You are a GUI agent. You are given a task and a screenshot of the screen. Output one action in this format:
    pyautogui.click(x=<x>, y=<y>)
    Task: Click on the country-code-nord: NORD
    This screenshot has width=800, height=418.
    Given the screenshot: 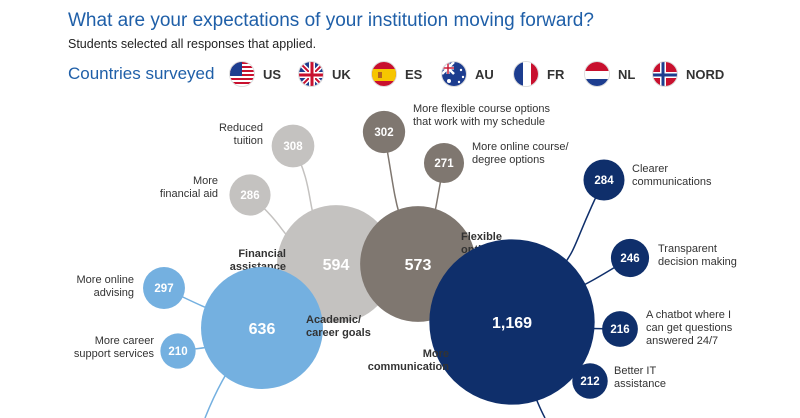 What is the action you would take?
    pyautogui.click(x=705, y=74)
    